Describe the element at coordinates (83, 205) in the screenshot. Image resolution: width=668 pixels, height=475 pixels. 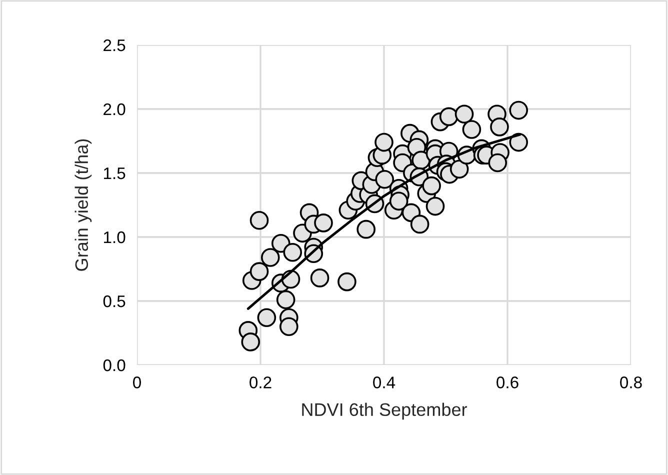
I see `y-axis-title: Grain yield (t/ha)` at that location.